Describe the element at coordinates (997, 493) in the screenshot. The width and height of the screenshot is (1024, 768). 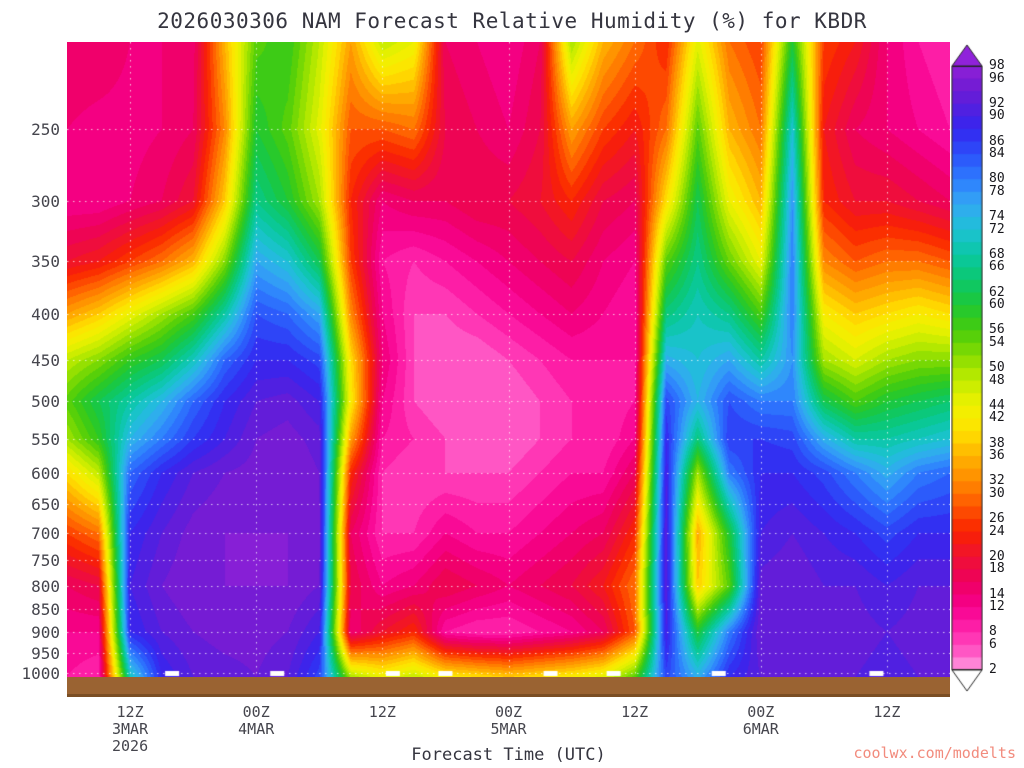
I see `colorbar-label: 30` at that location.